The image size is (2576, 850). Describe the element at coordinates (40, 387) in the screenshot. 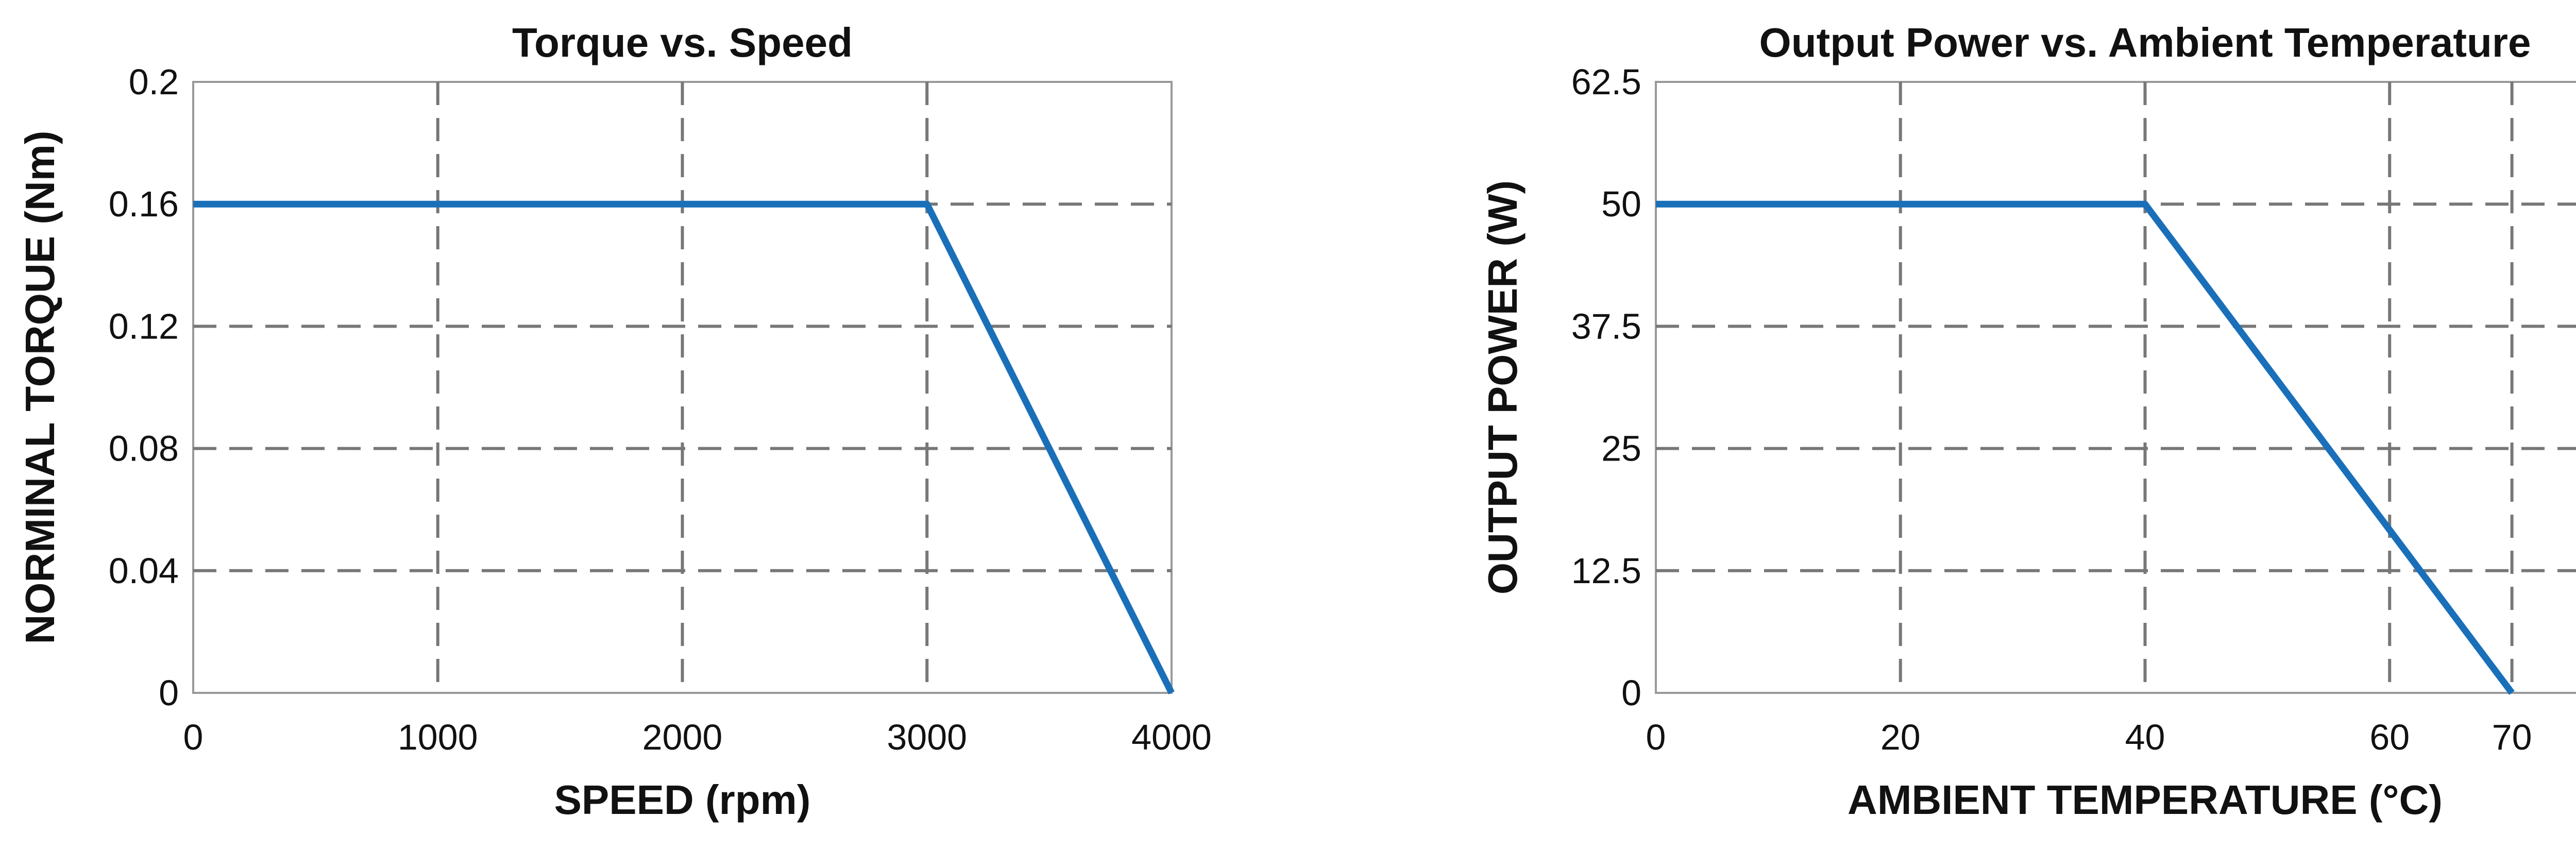

I see `y-axis-label: NORMINAL TORQUE (Nm)` at that location.